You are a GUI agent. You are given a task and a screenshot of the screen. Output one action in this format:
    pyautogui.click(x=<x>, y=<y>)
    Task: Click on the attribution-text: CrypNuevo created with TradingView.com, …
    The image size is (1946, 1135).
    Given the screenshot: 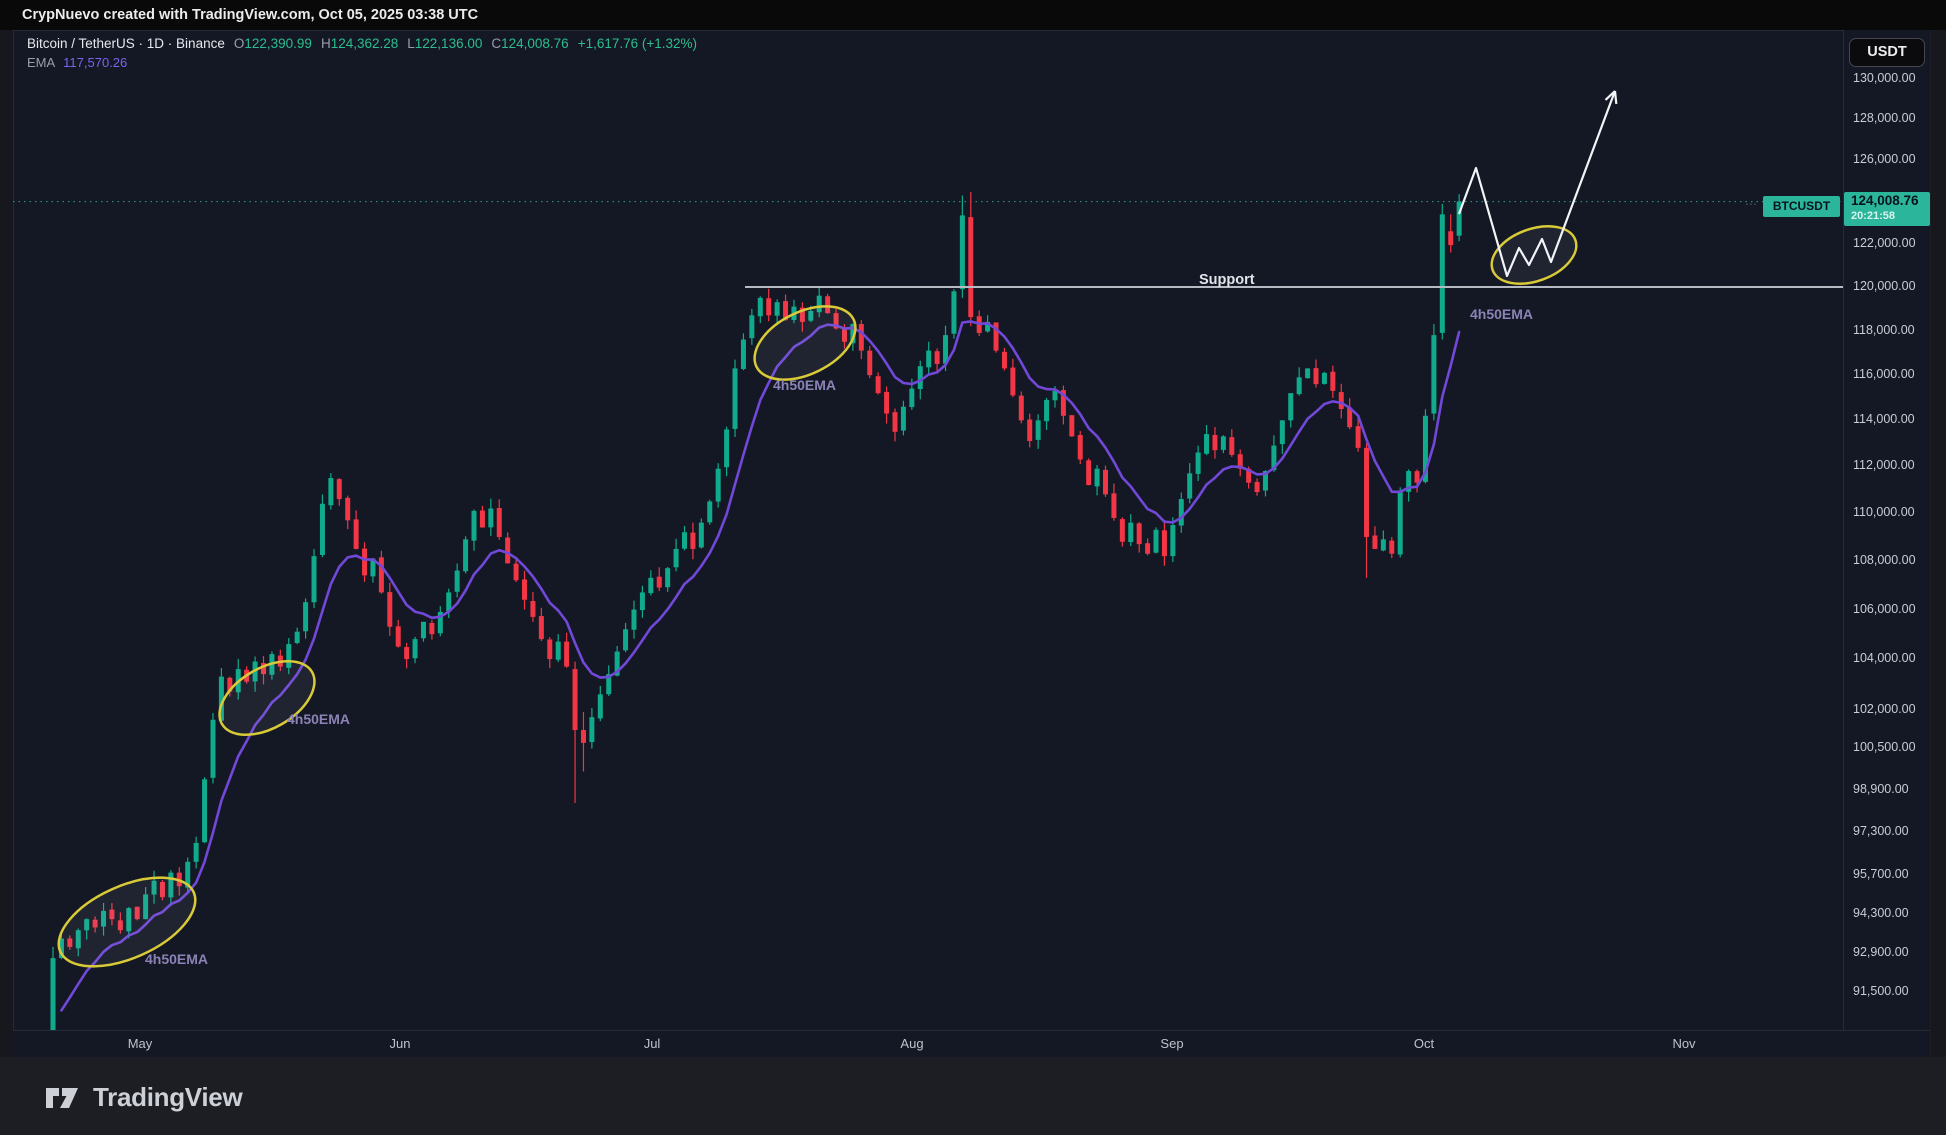 What is the action you would take?
    pyautogui.click(x=250, y=15)
    